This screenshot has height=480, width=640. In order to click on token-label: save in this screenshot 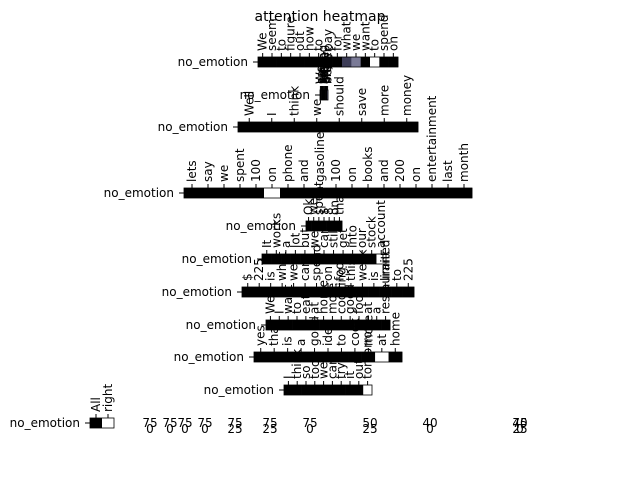, I will do `click(321, 70)`.